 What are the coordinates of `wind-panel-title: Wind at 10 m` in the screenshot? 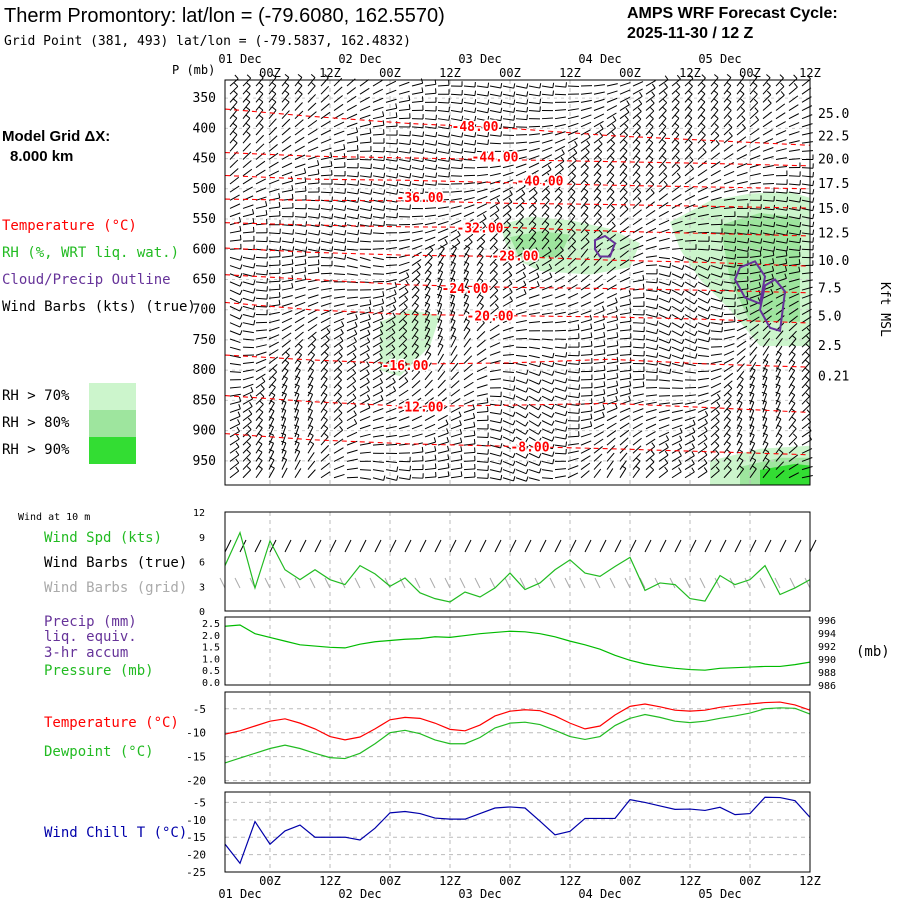 It's located at (54, 517).